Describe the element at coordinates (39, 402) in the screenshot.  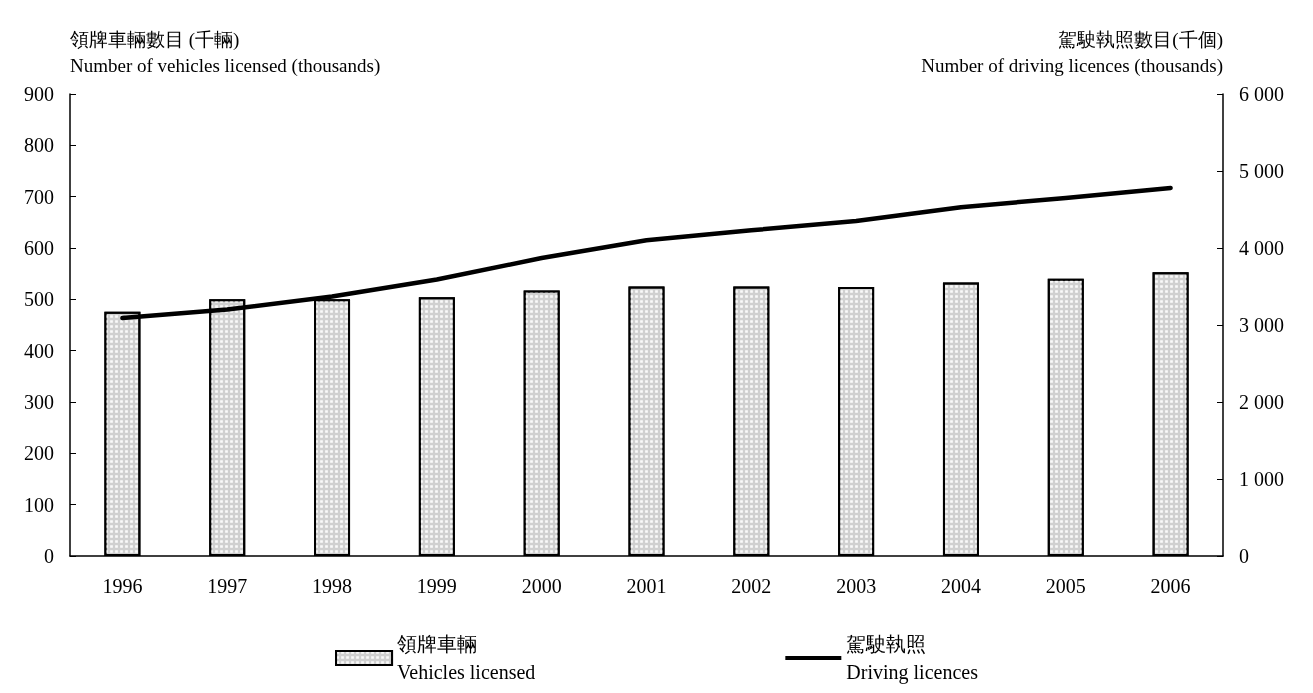
I see `y-tick-label: 300` at that location.